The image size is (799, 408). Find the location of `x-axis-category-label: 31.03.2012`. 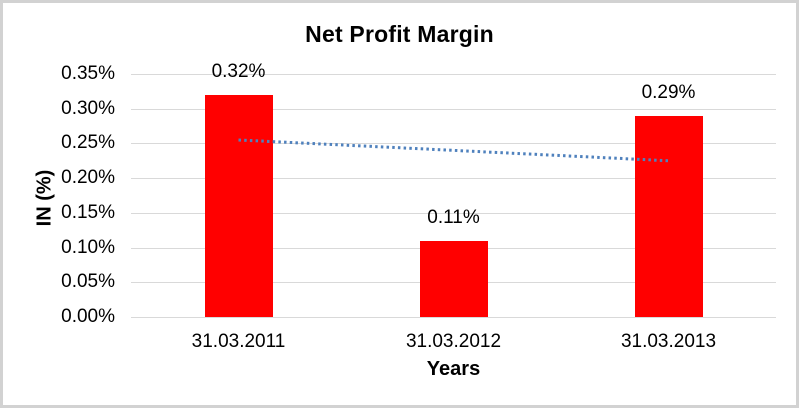

x-axis-category-label: 31.03.2012 is located at coordinates (453, 341).